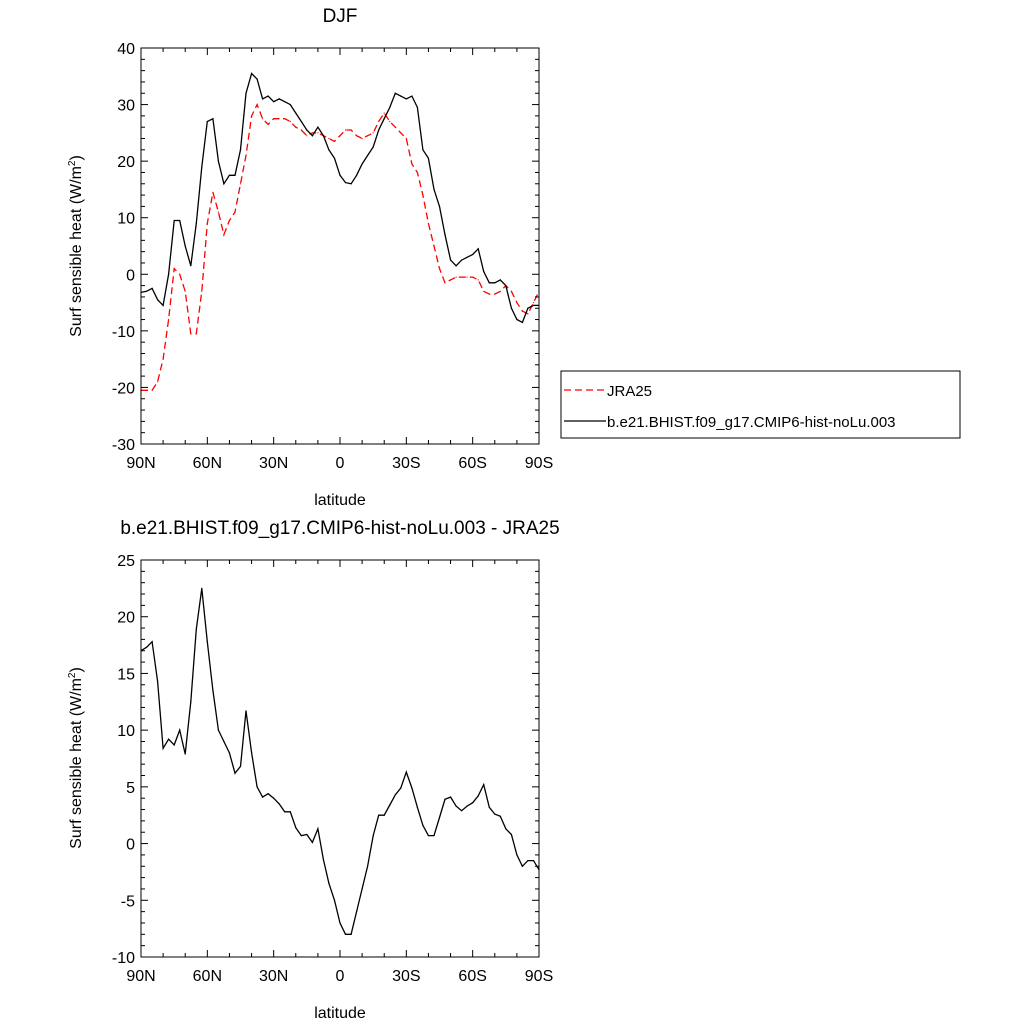  Describe the element at coordinates (273, 463) in the screenshot. I see `x-tick-label: 30N` at that location.